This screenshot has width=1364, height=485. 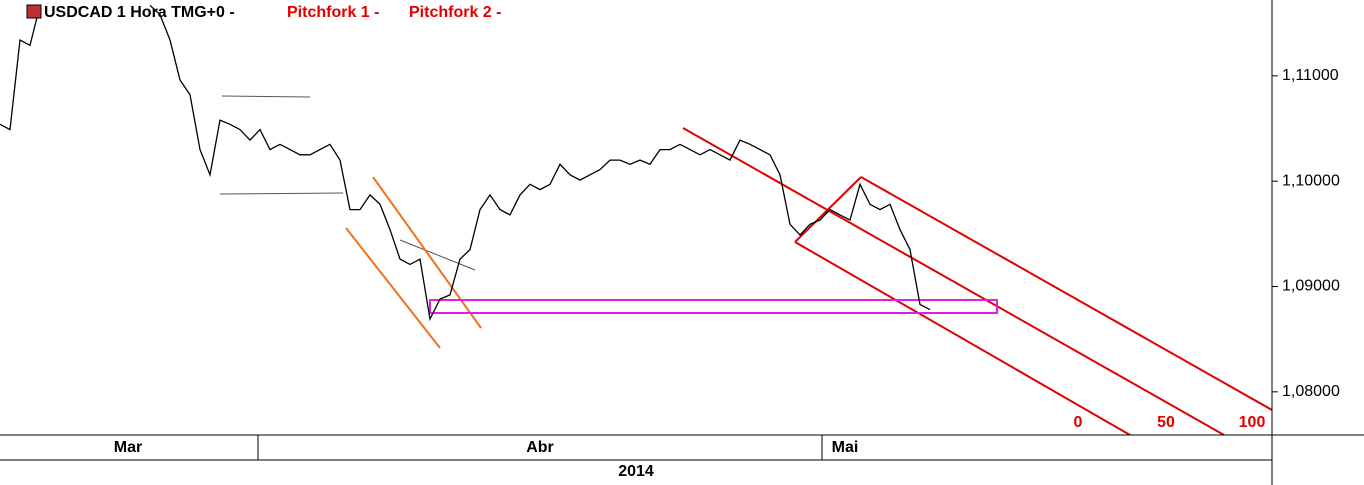 What do you see at coordinates (34, 11) in the screenshot?
I see `symbol-icon` at bounding box center [34, 11].